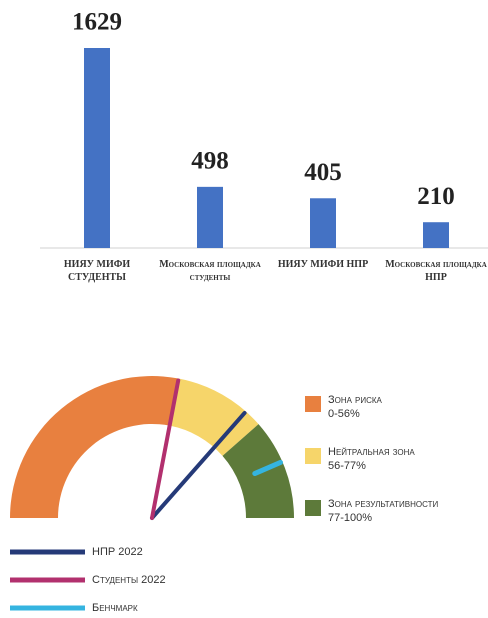  Describe the element at coordinates (436, 196) in the screenshot. I see `data-label: 210` at that location.